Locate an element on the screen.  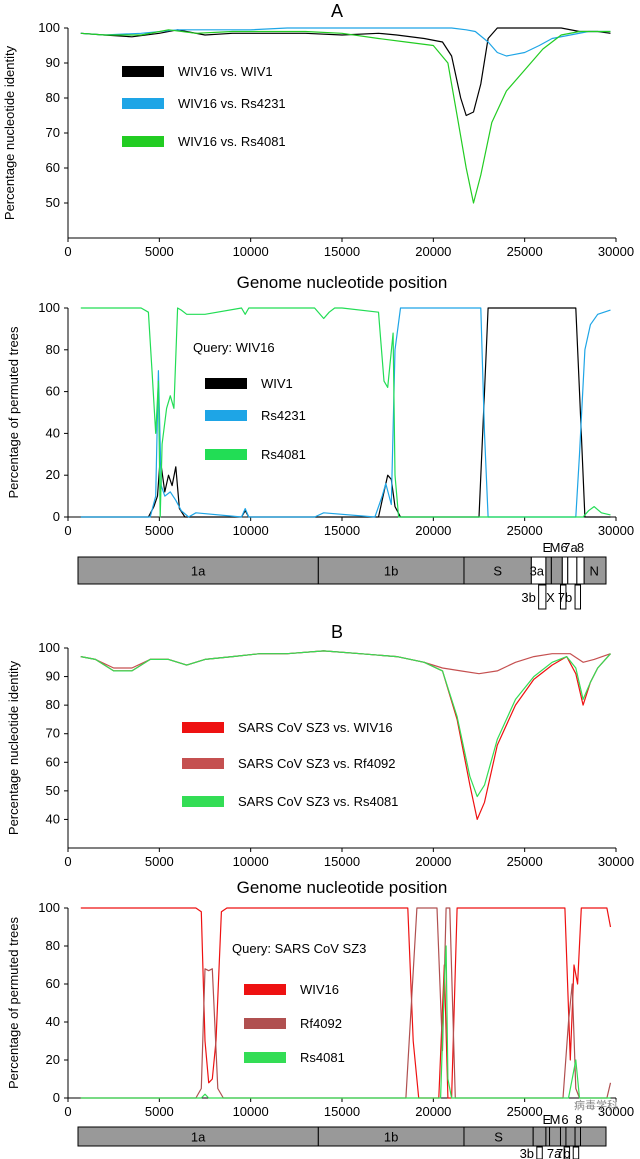
x-tick-label: 15000 is located at coordinates (342, 1111).